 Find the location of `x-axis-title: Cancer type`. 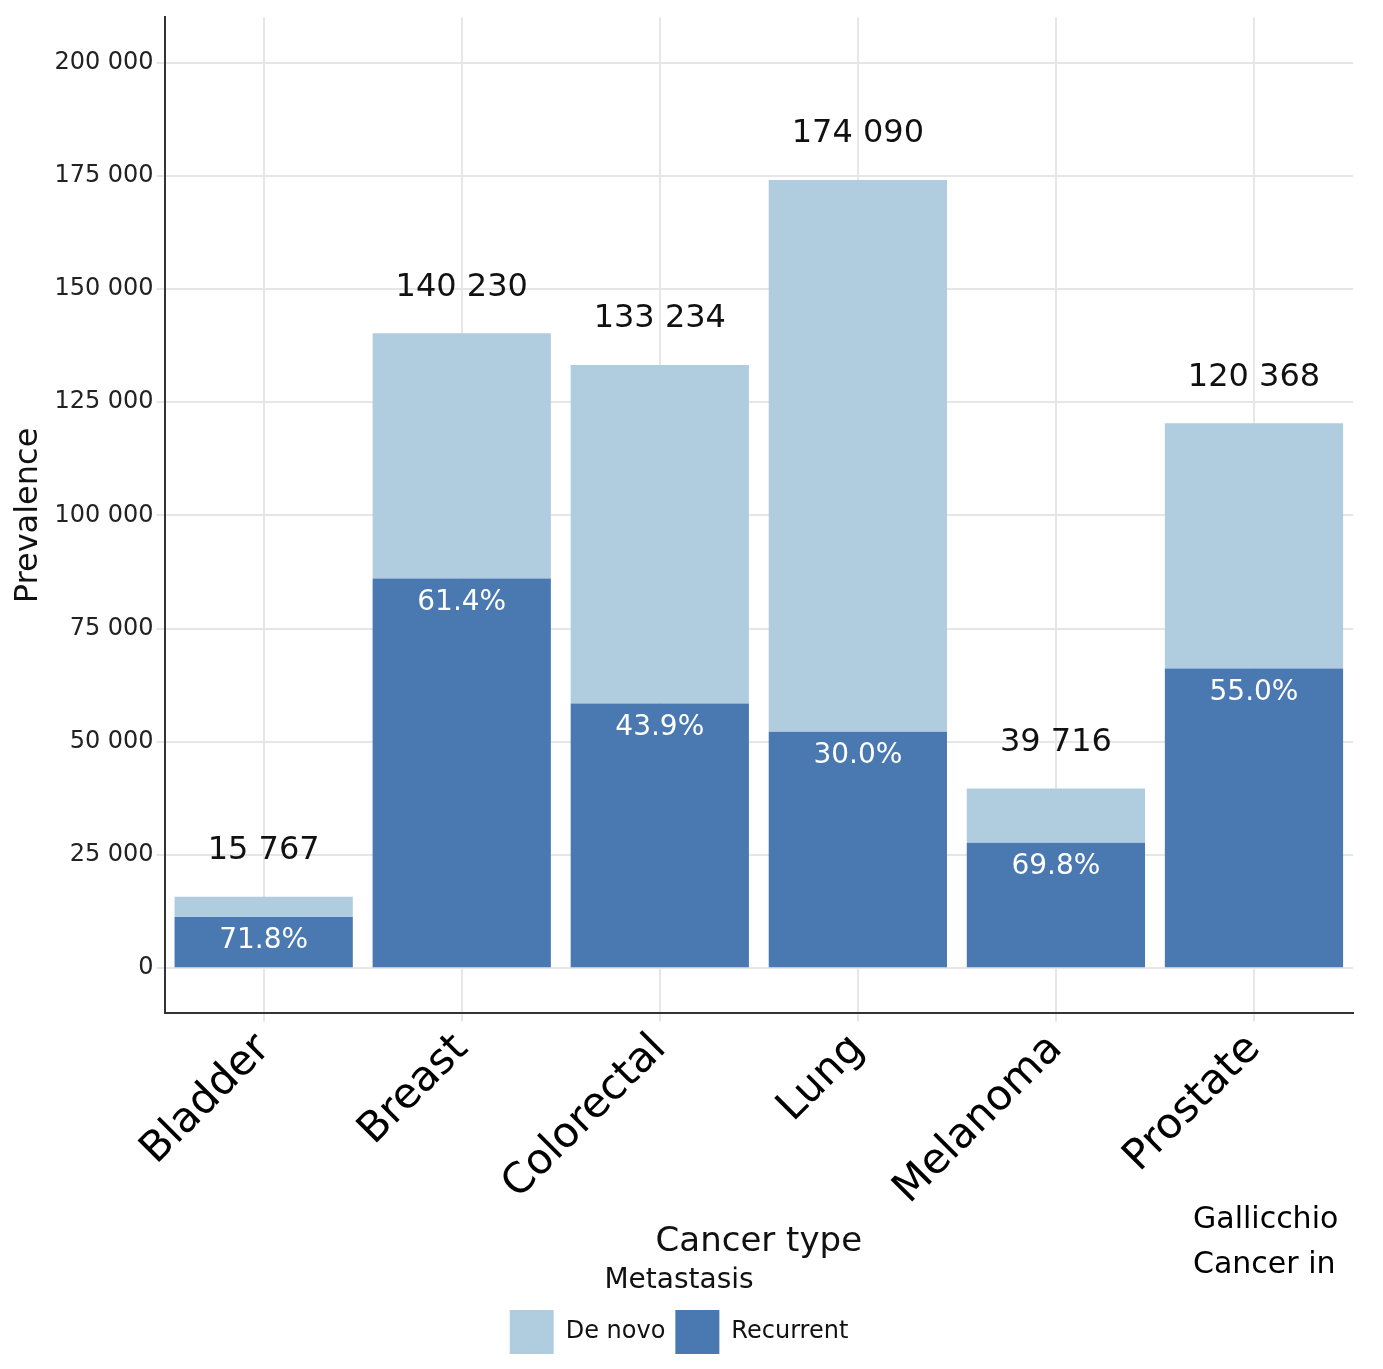

x-axis-title: Cancer type is located at coordinates (759, 1238).